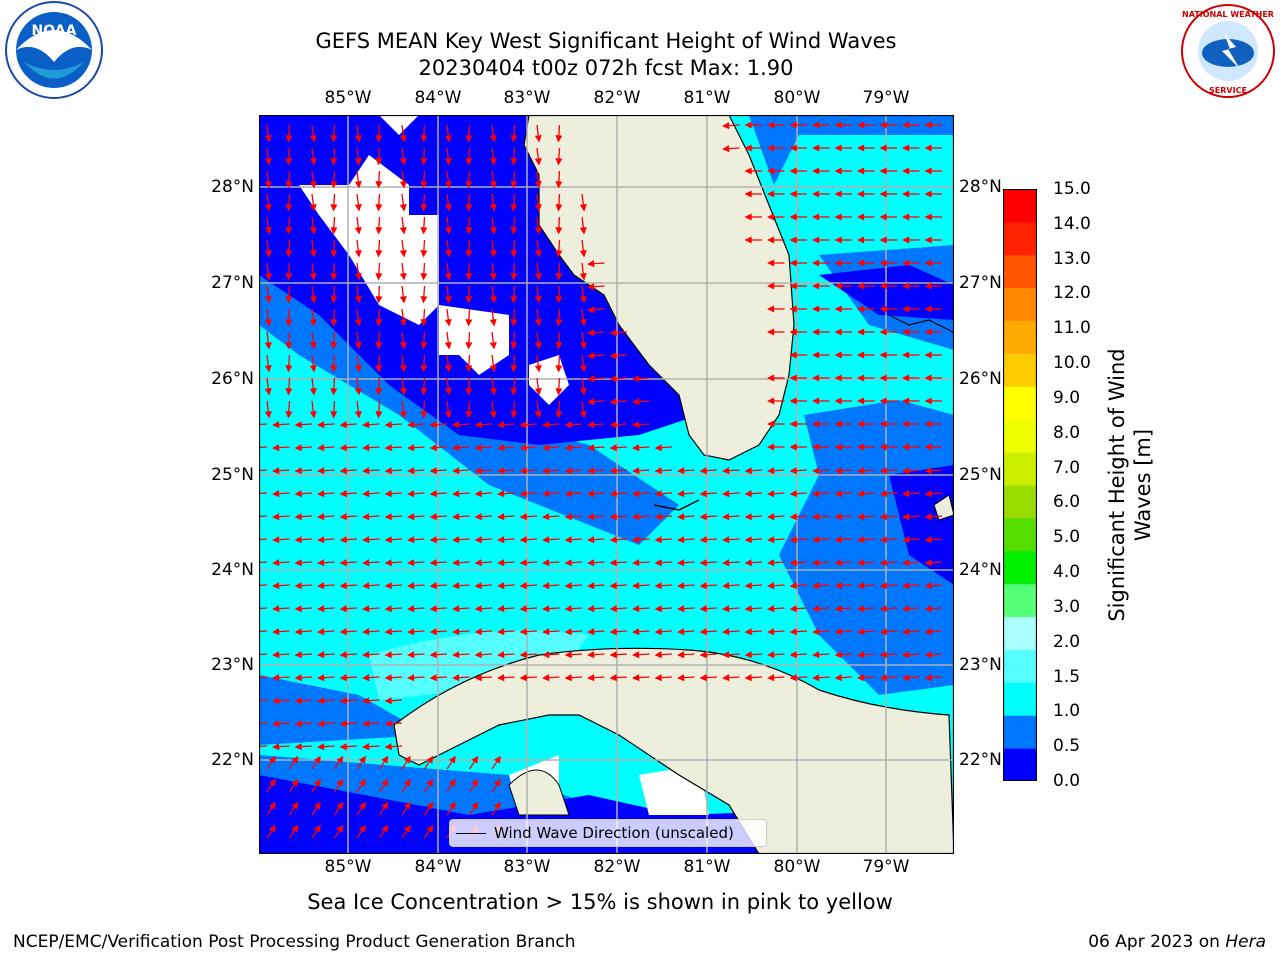 The image size is (1280, 960). Describe the element at coordinates (232, 187) in the screenshot. I see `lat-tick-left: 28°N` at that location.